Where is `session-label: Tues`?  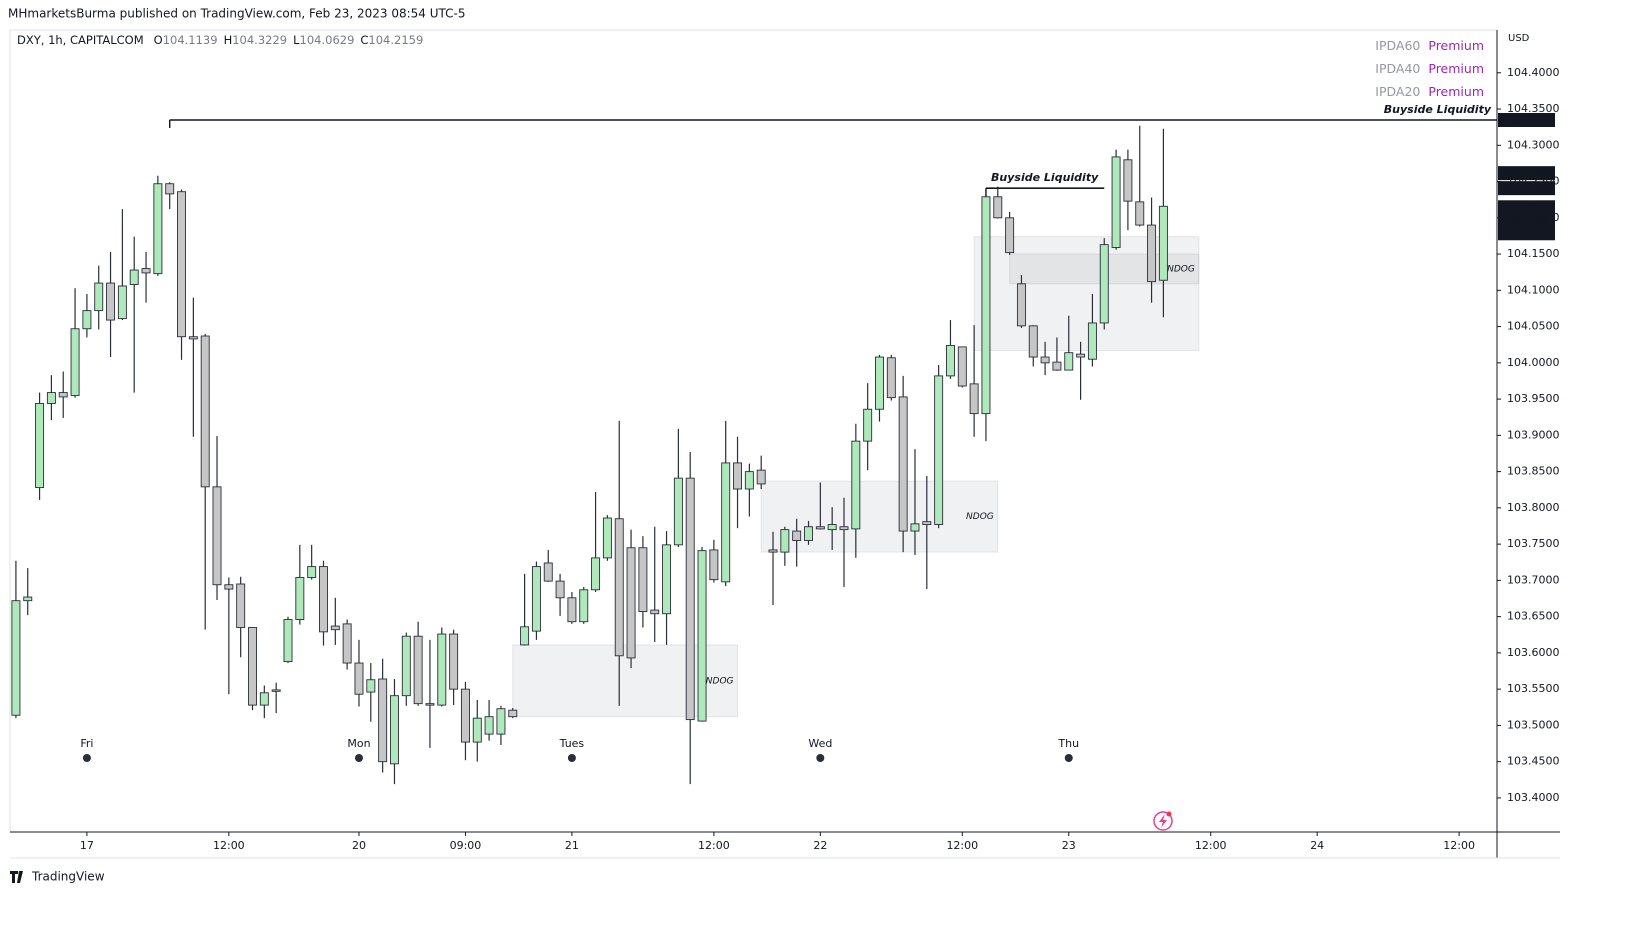 session-label: Tues is located at coordinates (572, 743).